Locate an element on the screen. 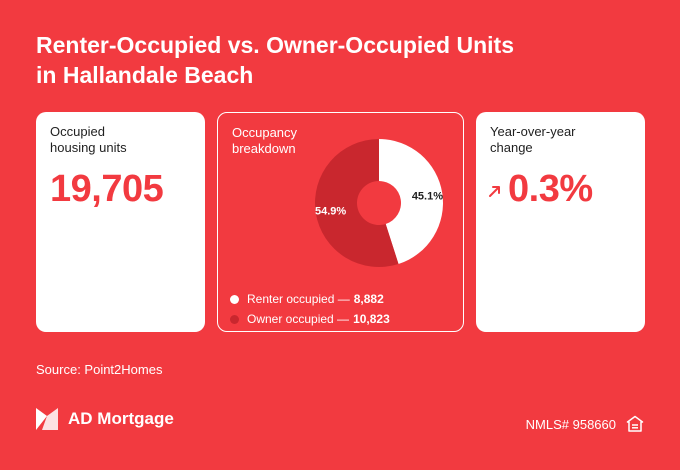 The width and height of the screenshot is (680, 470). arrow-up-right-icon is located at coordinates (494, 191).